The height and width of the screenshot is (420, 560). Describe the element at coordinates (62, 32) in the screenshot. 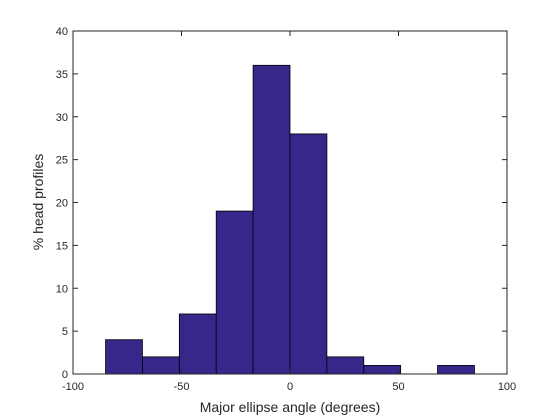

I see `y-tick-label: 40` at that location.